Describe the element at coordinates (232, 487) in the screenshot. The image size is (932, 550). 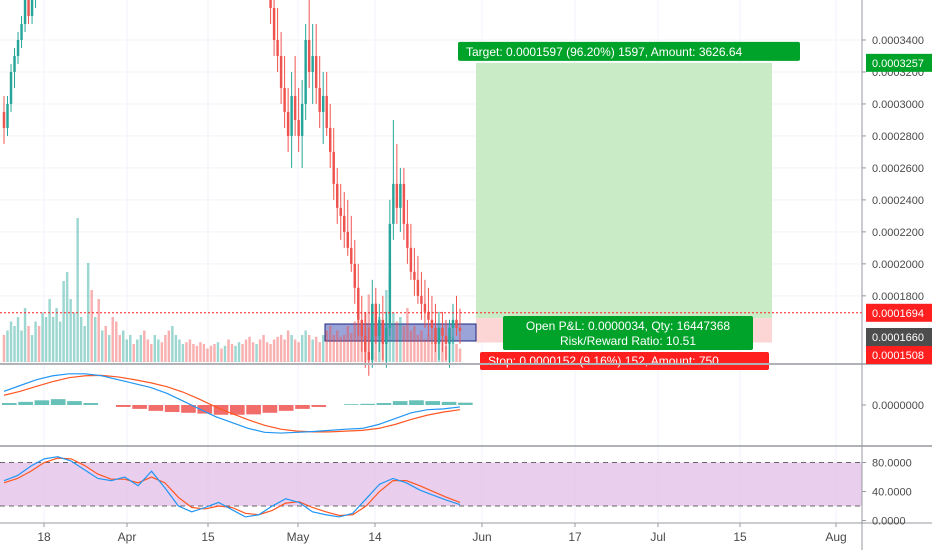
I see `stochastic-d-line` at that location.